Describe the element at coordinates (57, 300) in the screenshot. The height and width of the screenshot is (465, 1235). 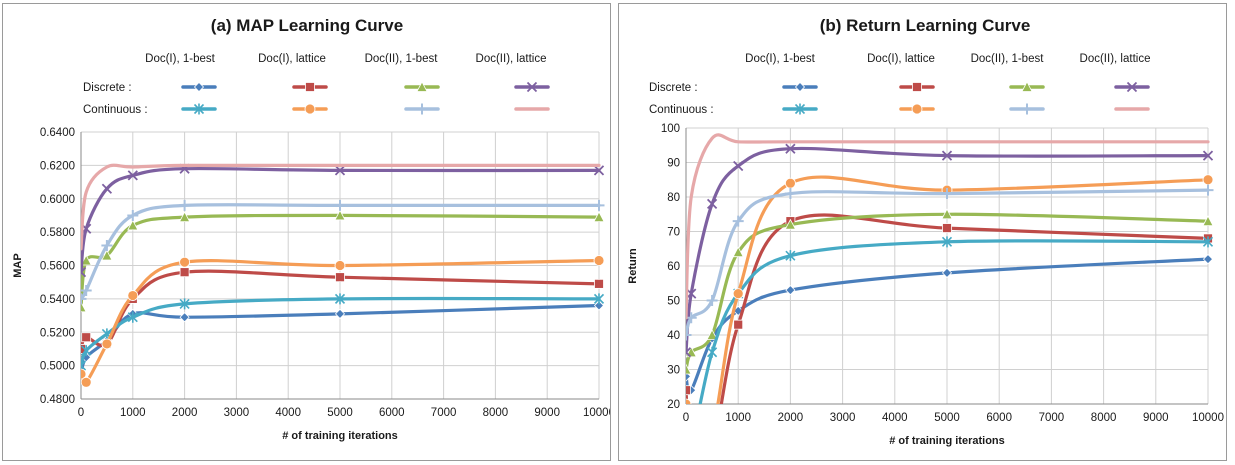
I see `y-tick-label: 0.5400` at that location.